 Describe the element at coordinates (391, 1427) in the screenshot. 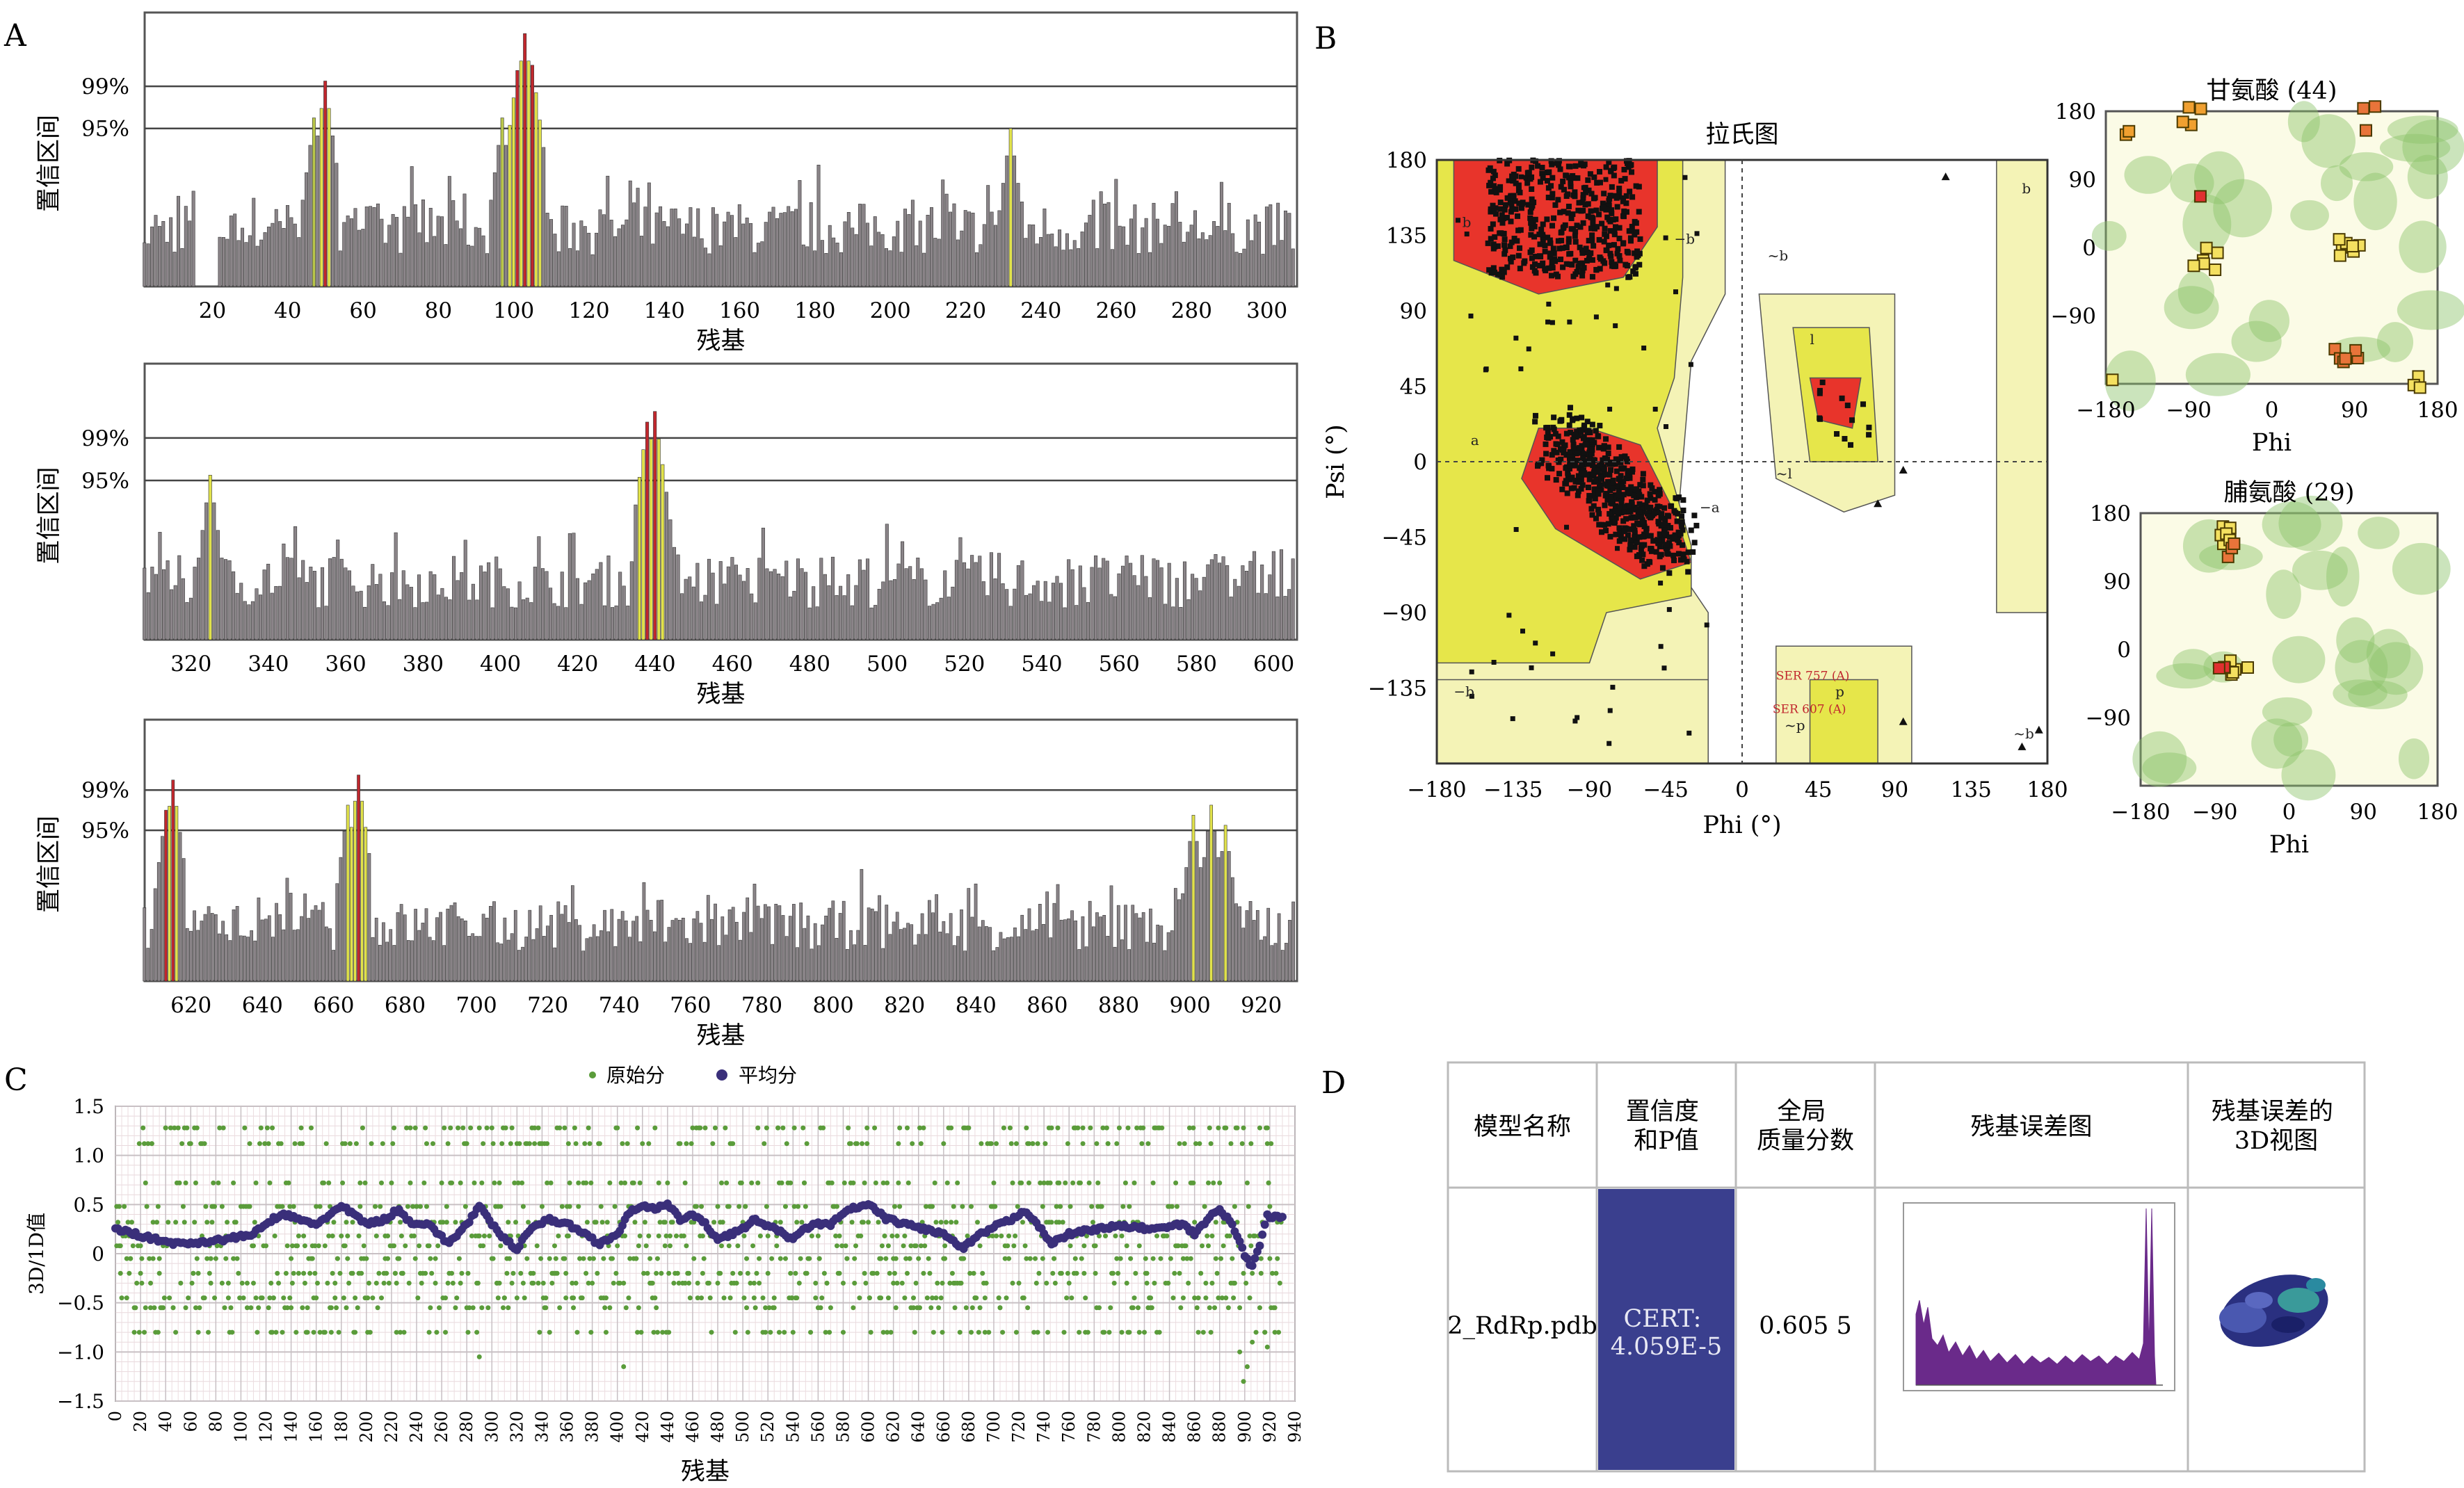

I see `x-tick-label: 220` at that location.